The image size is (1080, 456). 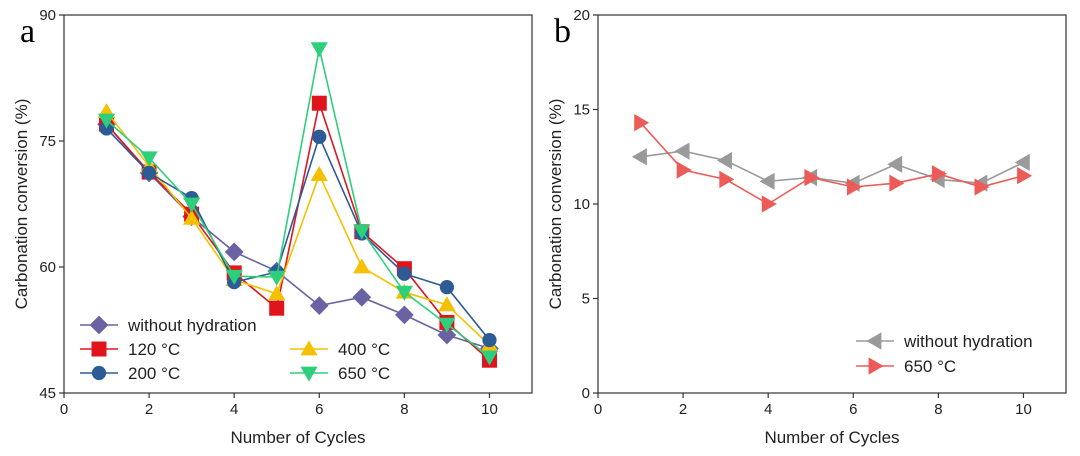 I want to click on panel-a-x-tick-label: 4, so click(x=234, y=409).